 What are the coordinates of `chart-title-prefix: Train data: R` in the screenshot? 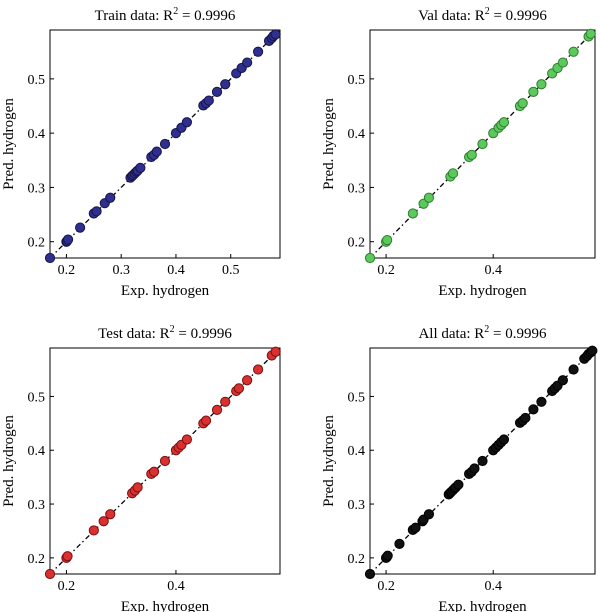 It's located at (134, 16).